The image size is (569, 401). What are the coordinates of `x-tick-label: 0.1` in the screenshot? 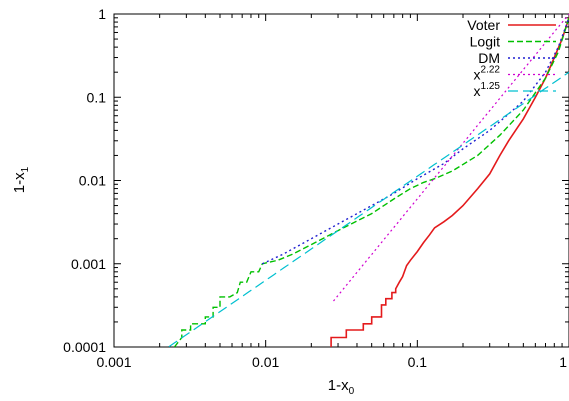 It's located at (418, 362).